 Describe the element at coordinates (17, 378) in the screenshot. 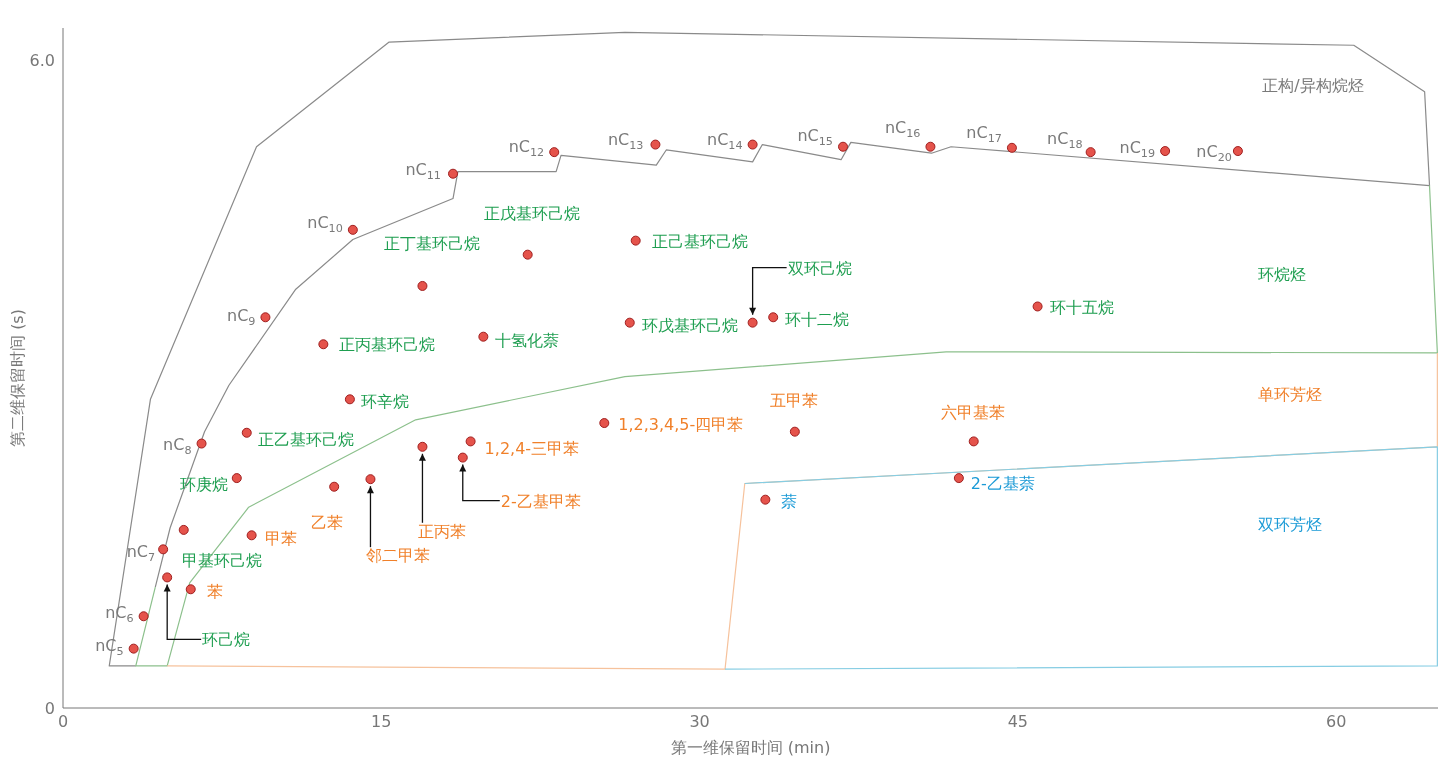

I see `y-axis-title: 第二维保留时间 (s)` at that location.